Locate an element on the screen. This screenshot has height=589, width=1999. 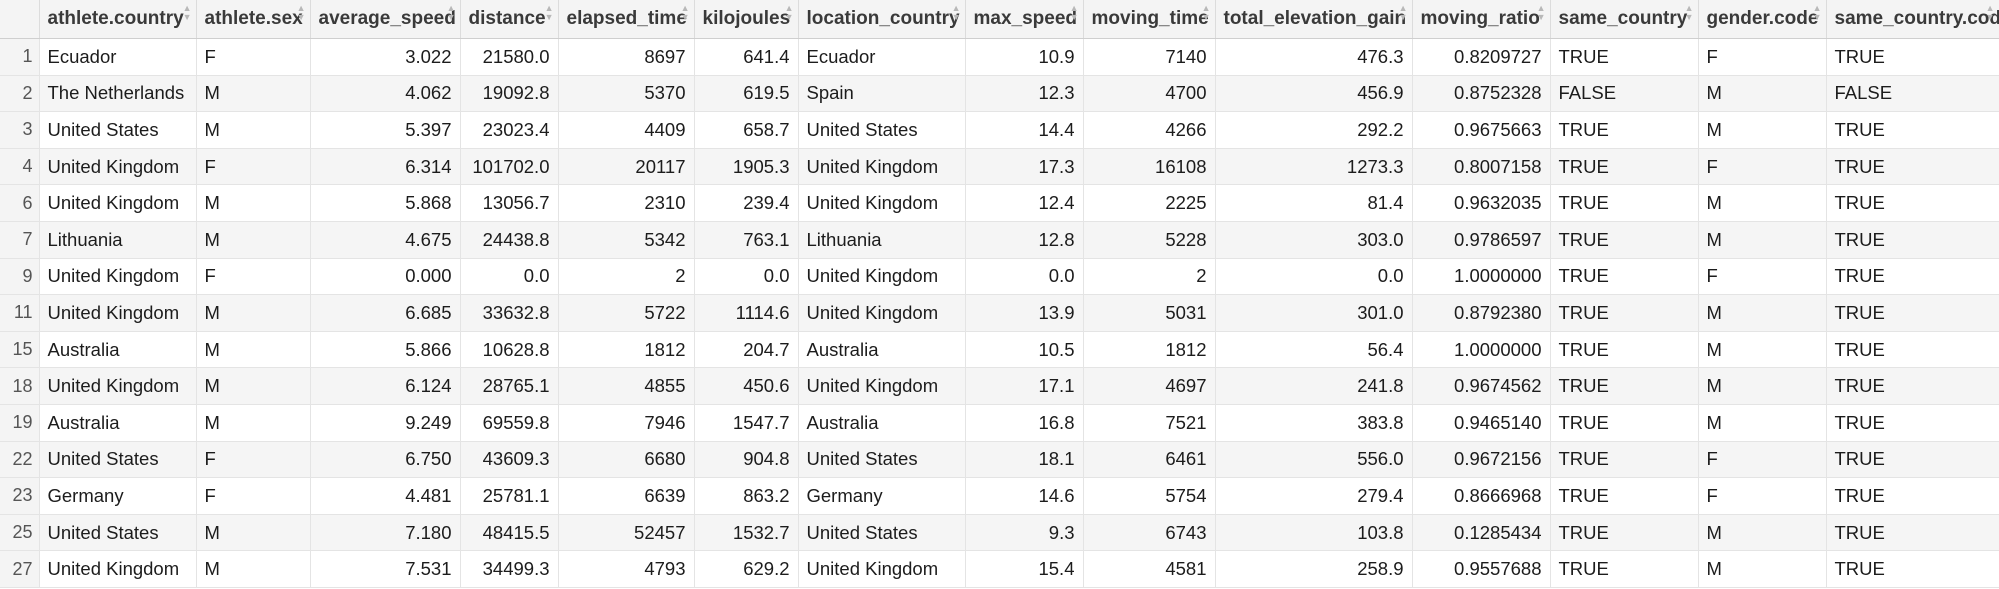
cell-moving-time: 16108 is located at coordinates (1149, 167).